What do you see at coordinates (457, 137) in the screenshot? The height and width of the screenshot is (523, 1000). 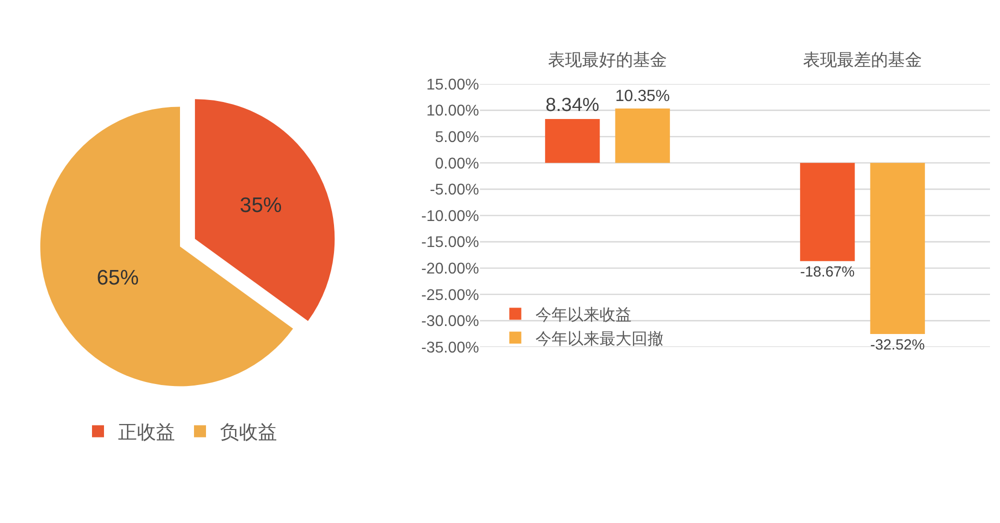 I see `y-tick-label: 5.00%` at bounding box center [457, 137].